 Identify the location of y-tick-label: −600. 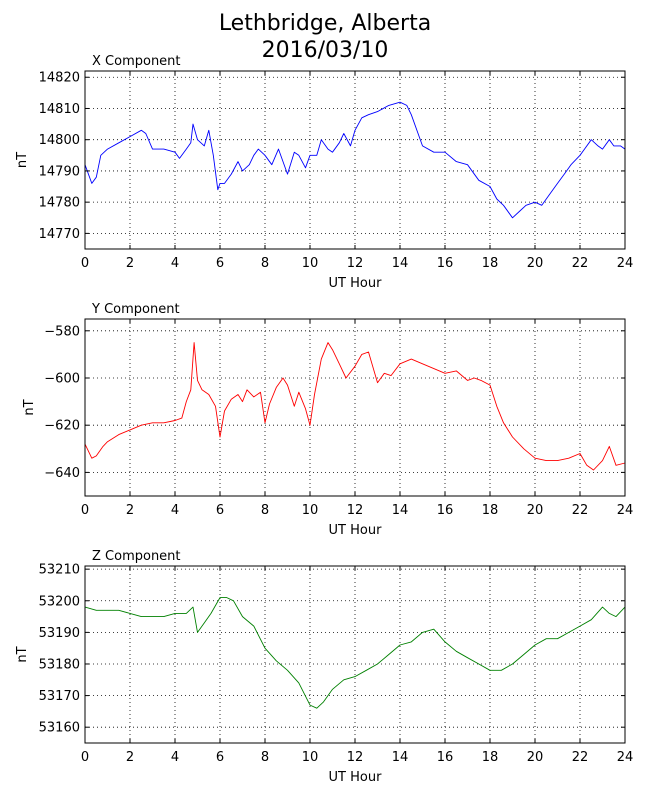
(62, 379).